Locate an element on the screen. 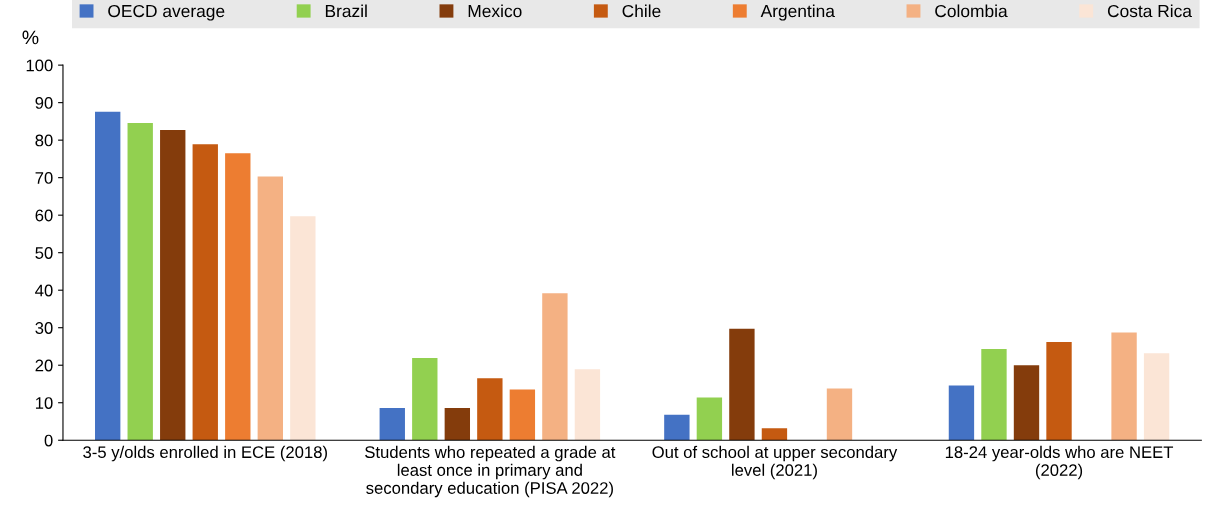 The width and height of the screenshot is (1211, 521). y-axis-title: % is located at coordinates (30, 37).